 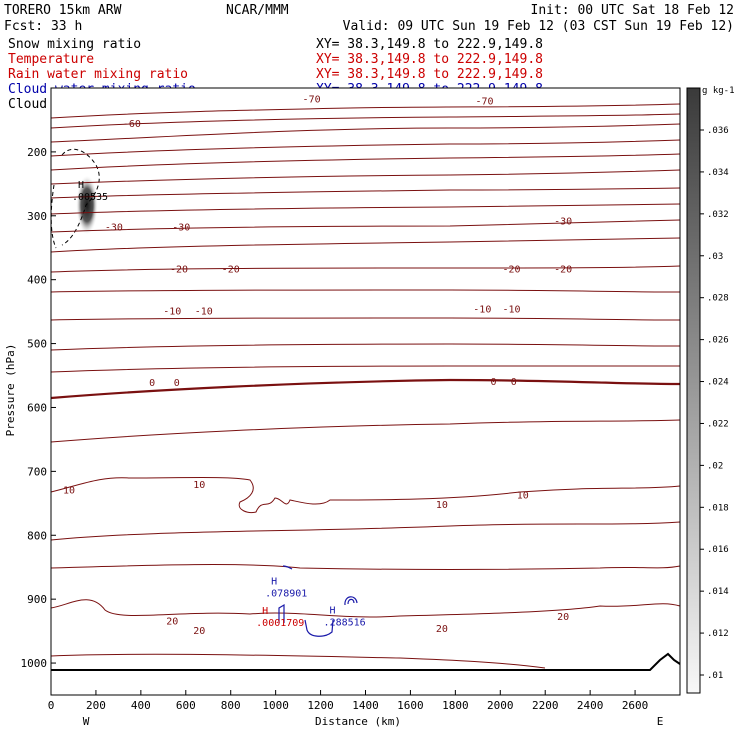 What do you see at coordinates (74, 44) in the screenshot?
I see `field-name: Snow mixing ratio` at bounding box center [74, 44].